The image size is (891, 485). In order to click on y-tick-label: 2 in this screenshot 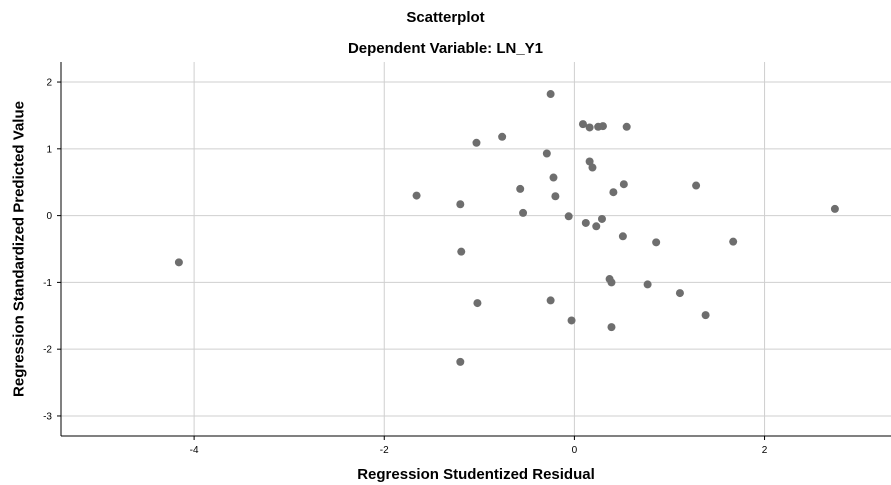, I will do `click(49, 83)`.